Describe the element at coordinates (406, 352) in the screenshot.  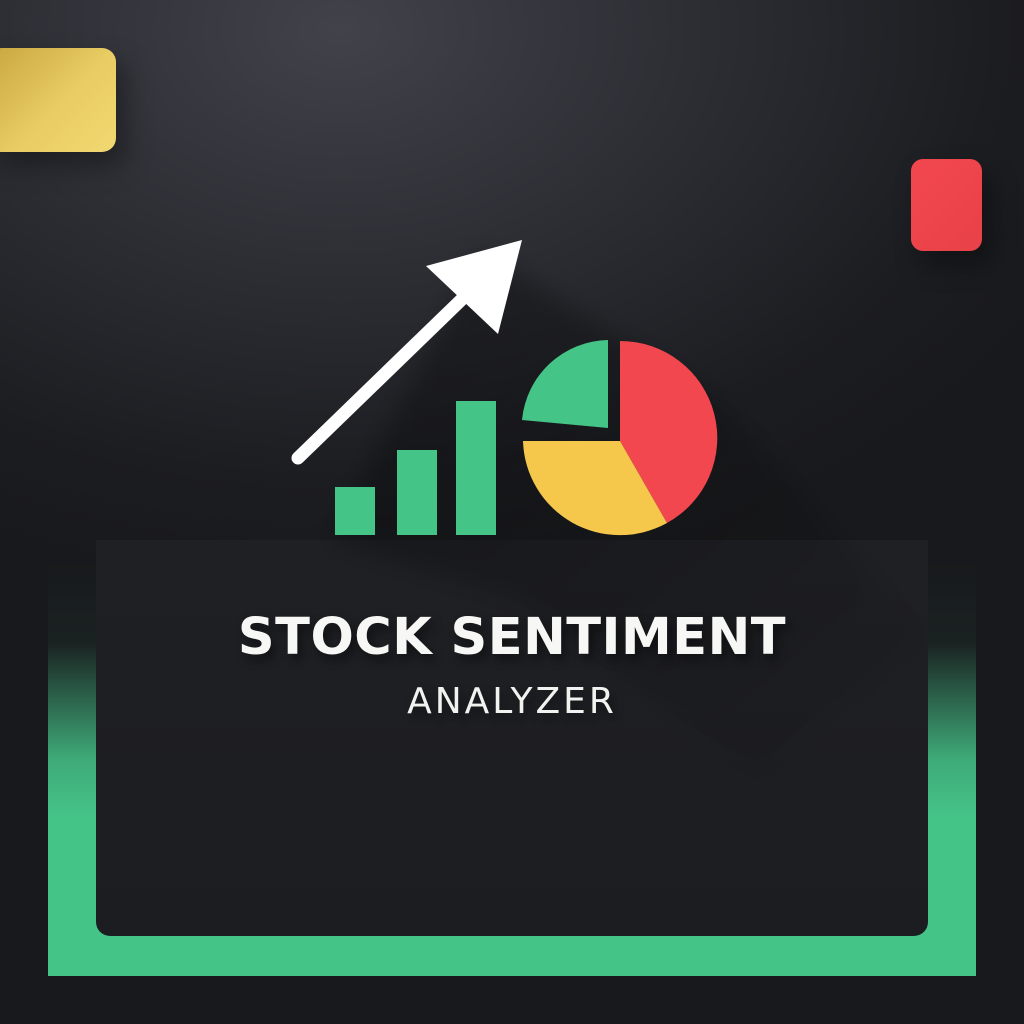
I see `trend-arrow-icon` at that location.